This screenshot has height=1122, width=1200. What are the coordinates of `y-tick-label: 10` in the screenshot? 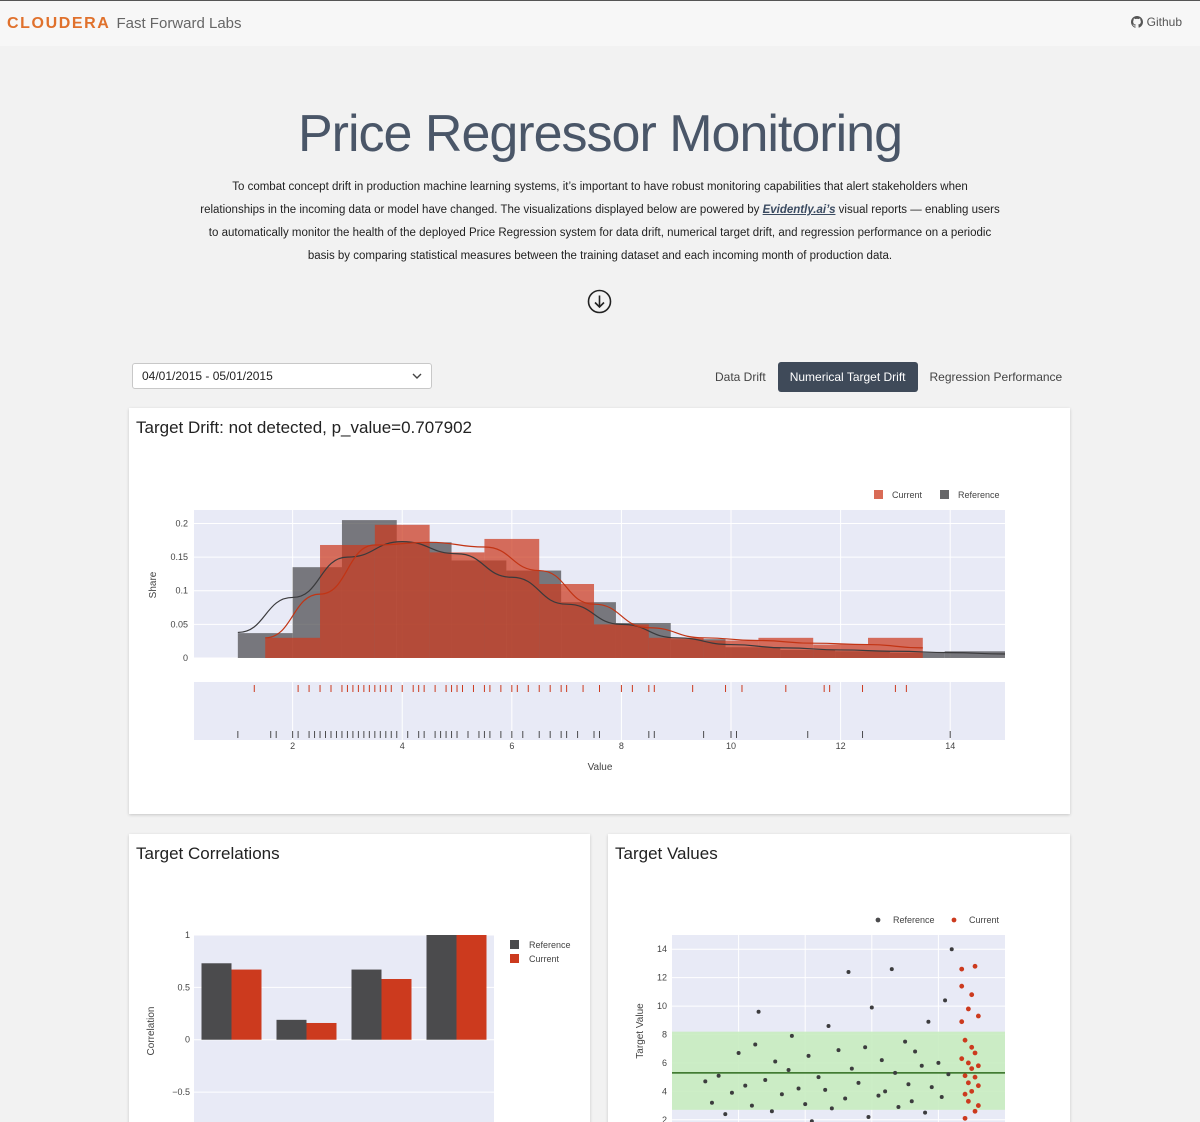 It's located at (662, 1006).